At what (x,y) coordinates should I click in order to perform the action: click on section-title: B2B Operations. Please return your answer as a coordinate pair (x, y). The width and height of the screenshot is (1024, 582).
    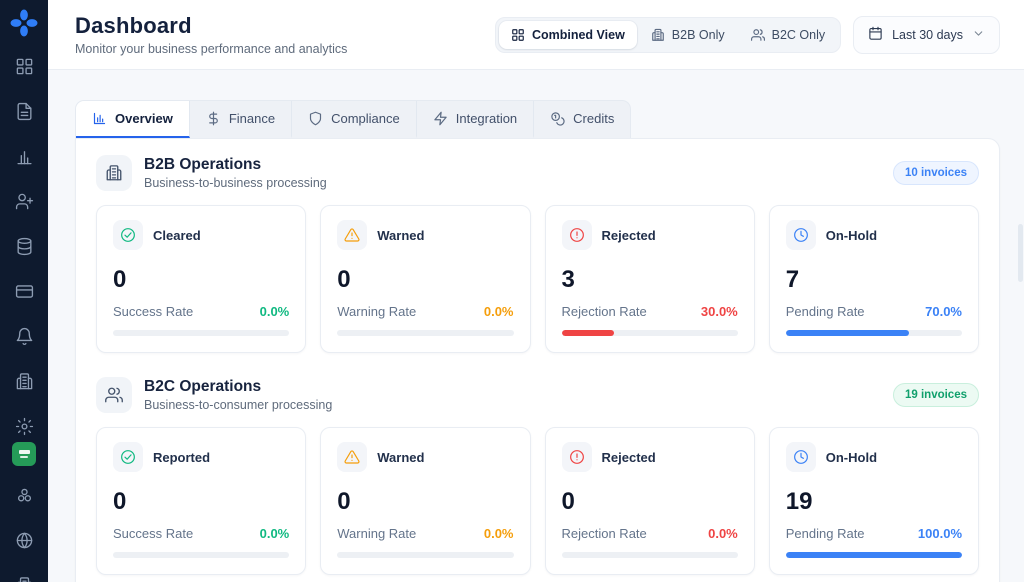
    Looking at the image, I should click on (203, 164).